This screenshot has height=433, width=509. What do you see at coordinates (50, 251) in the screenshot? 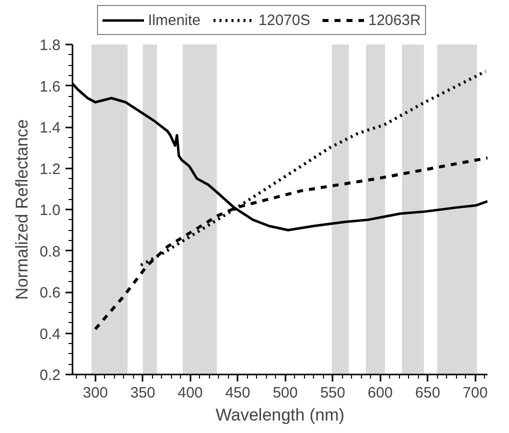
I see `y-tick-label: 0.8` at bounding box center [50, 251].